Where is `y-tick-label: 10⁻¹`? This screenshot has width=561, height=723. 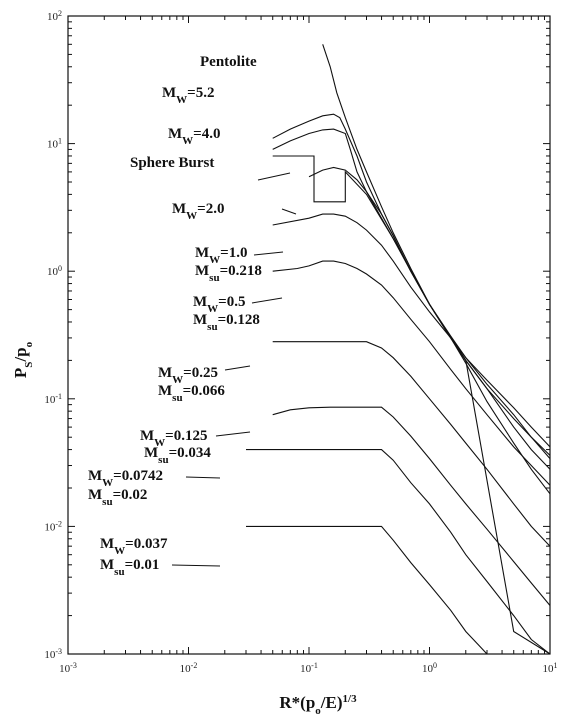
y-tick-label: 10⁻¹ is located at coordinates (53, 398).